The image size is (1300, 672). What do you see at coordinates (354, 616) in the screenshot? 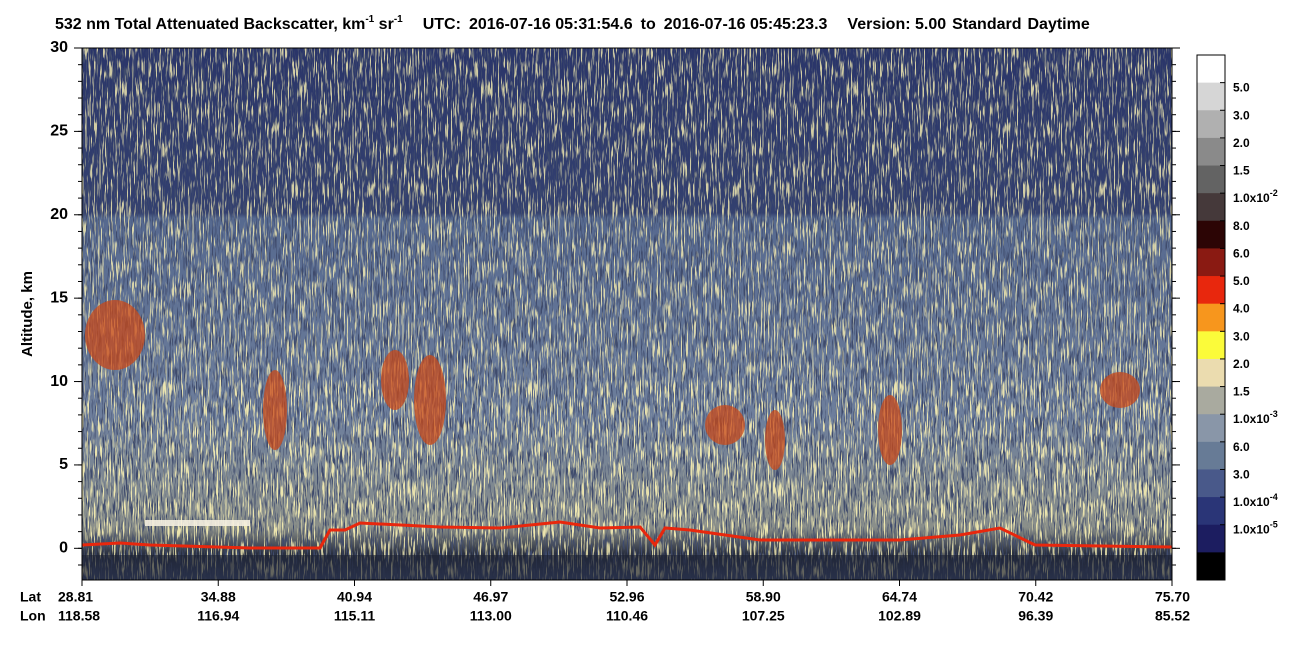
I see `lon-label: 115.11` at bounding box center [354, 616].